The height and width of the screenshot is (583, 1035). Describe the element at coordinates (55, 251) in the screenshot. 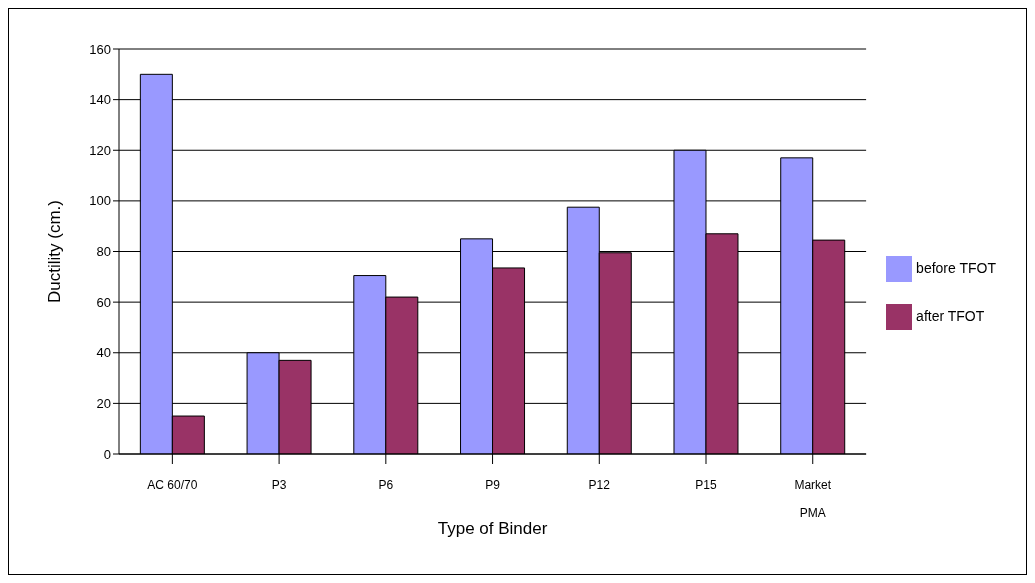

I see `y-axis-title: Ductility (cm.)` at that location.